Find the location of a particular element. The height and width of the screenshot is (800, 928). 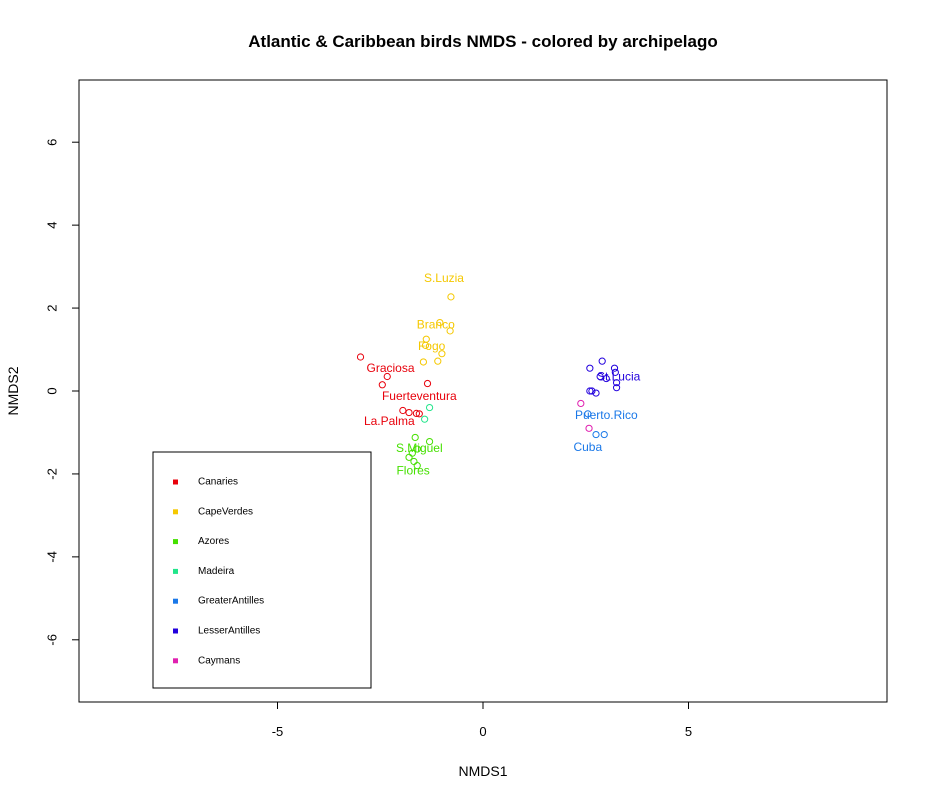

point-label: Fuerteventura is located at coordinates (419, 396).